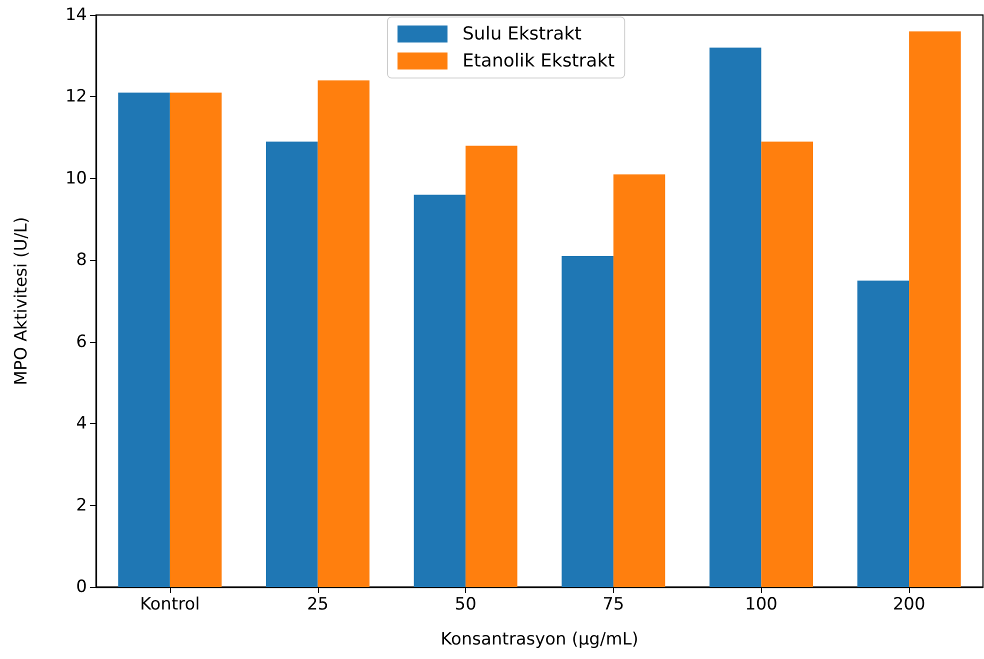 The width and height of the screenshot is (984, 659). I want to click on y-tick-label: 2, so click(81, 505).